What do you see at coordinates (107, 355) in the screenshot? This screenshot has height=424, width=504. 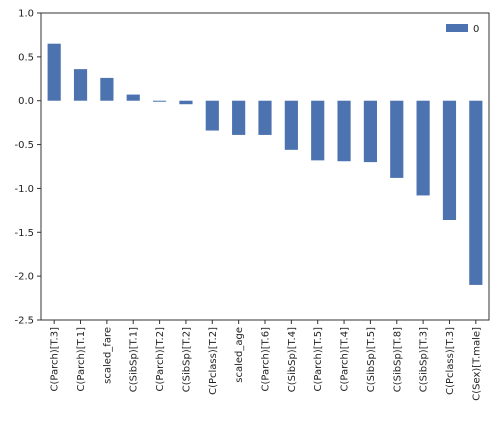 I see `x-tick-label: scaled_fare` at bounding box center [107, 355].